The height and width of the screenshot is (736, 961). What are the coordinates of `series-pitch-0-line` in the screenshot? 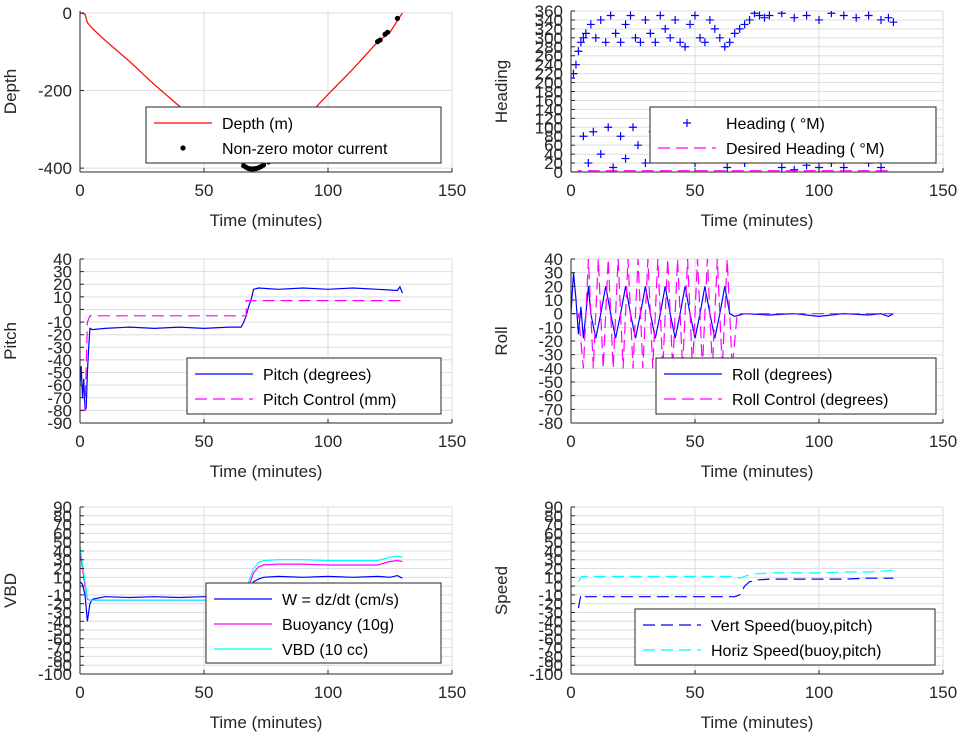 It's located at (241, 348).